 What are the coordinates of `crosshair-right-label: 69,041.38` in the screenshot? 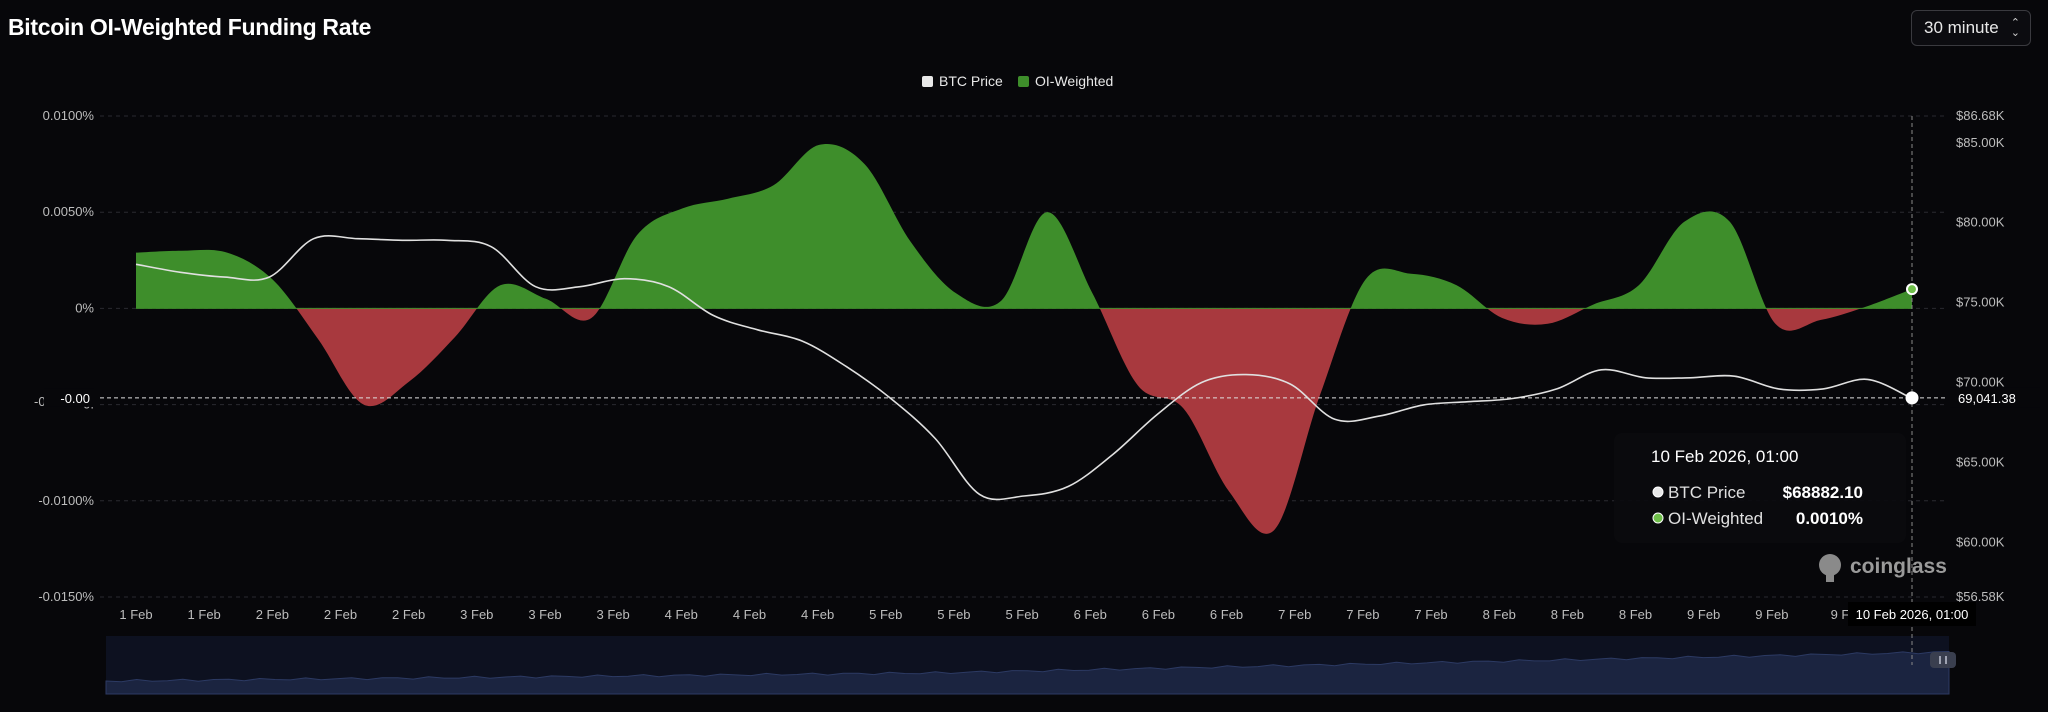 It's located at (1987, 398).